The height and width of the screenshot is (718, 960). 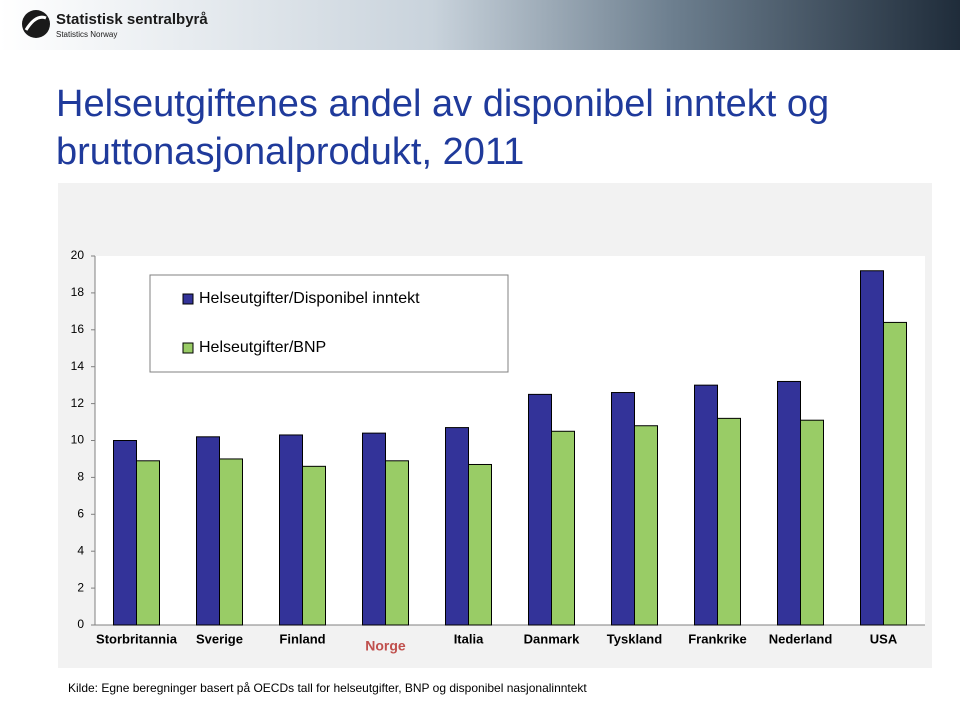 I want to click on y-tick-label: 2, so click(x=80, y=587).